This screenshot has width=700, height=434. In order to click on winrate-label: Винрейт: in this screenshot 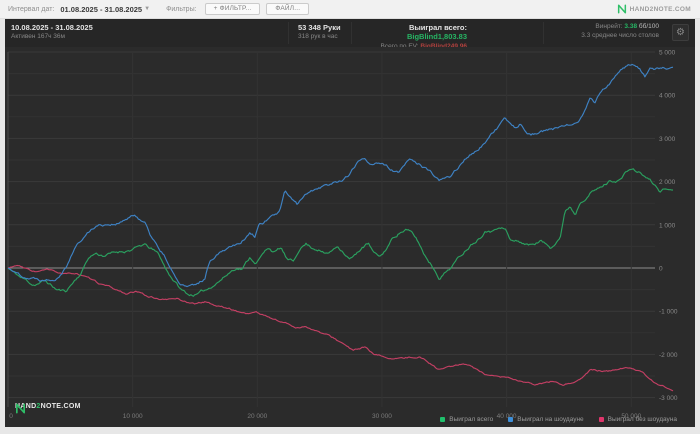, I will do `click(609, 26)`.